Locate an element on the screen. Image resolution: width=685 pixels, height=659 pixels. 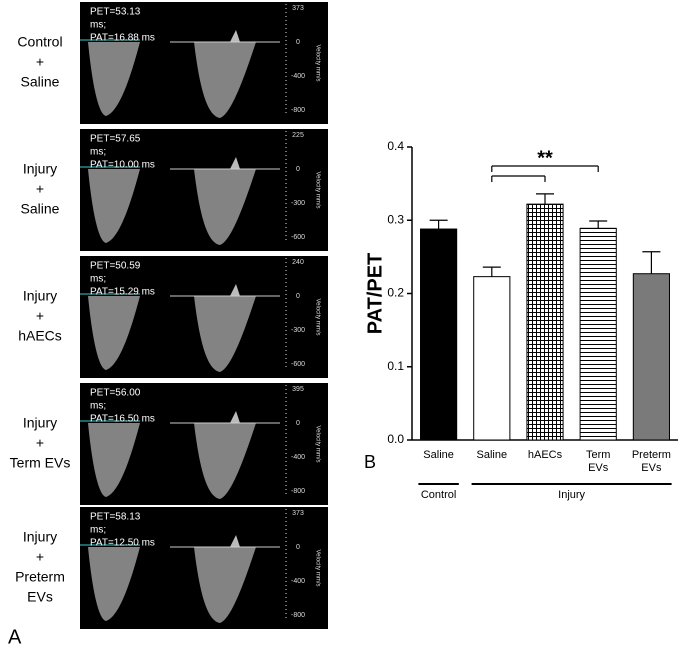
scale-label: 240 is located at coordinates (298, 262).